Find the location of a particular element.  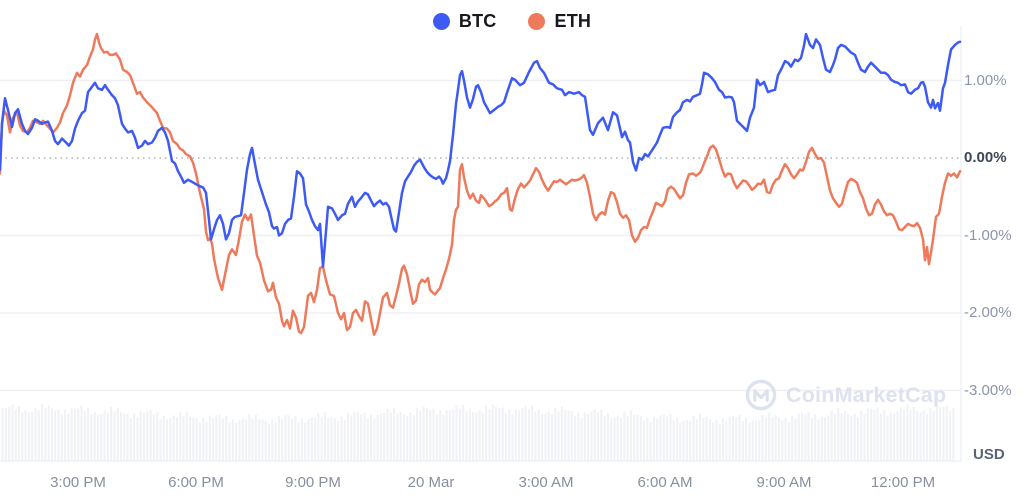

eth-dot-icon is located at coordinates (537, 21).